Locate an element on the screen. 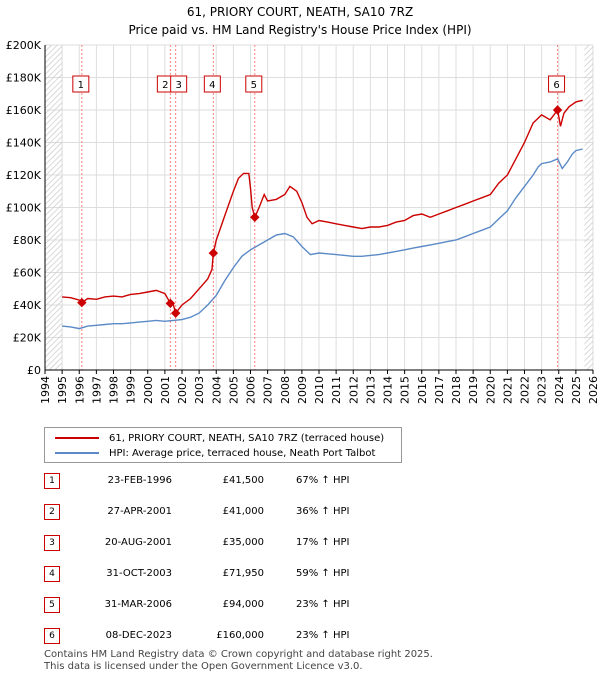 The height and width of the screenshot is (680, 600). table-row: 4 31-OCT-2003 £71,950 59% ↑ HPI is located at coordinates (254, 574).